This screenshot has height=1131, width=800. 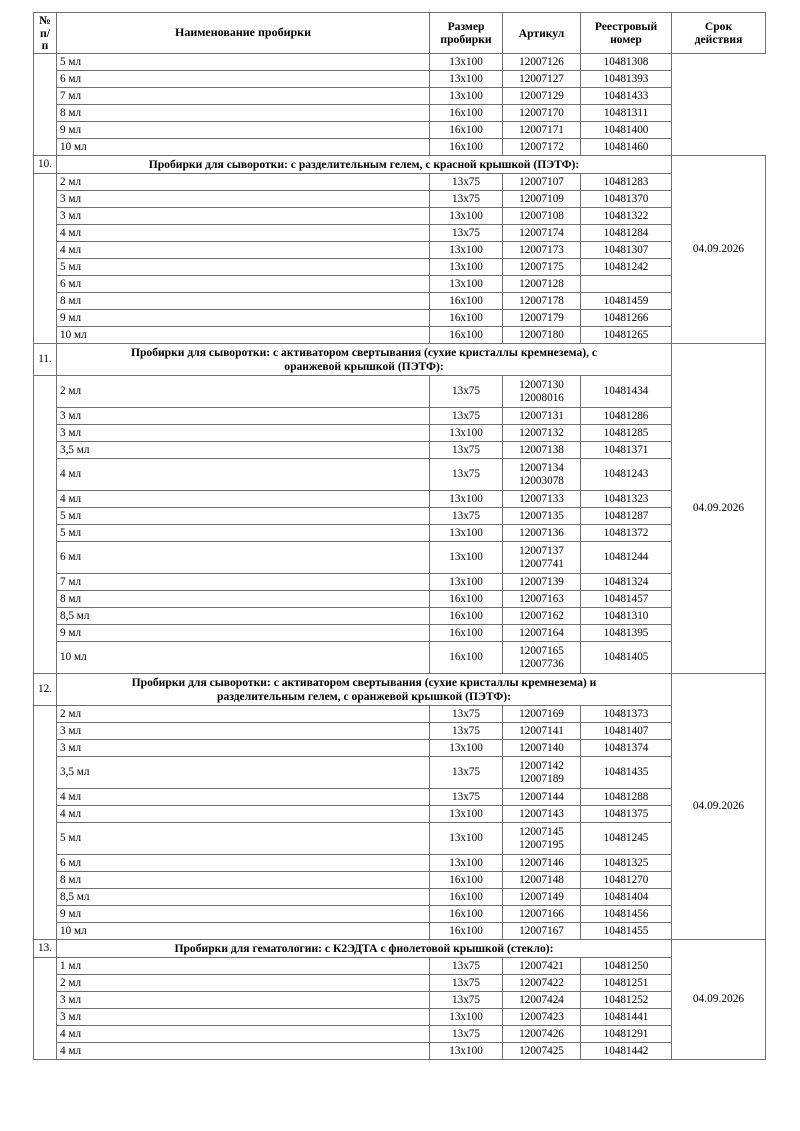 What do you see at coordinates (626, 62) in the screenshot?
I see `registry-number: 10481308` at bounding box center [626, 62].